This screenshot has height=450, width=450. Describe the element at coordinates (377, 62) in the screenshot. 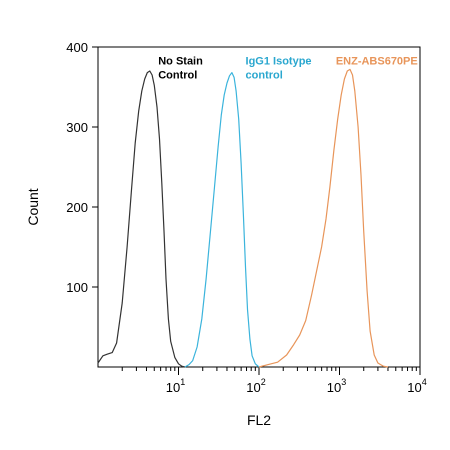

I see `annotation-label: ENZ-ABS670PE` at that location.